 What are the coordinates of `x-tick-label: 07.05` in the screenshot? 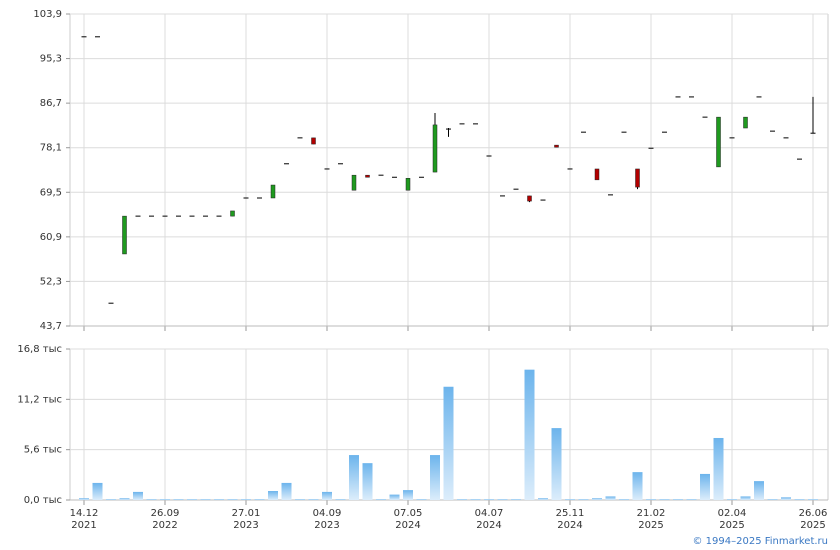 It's located at (408, 513).